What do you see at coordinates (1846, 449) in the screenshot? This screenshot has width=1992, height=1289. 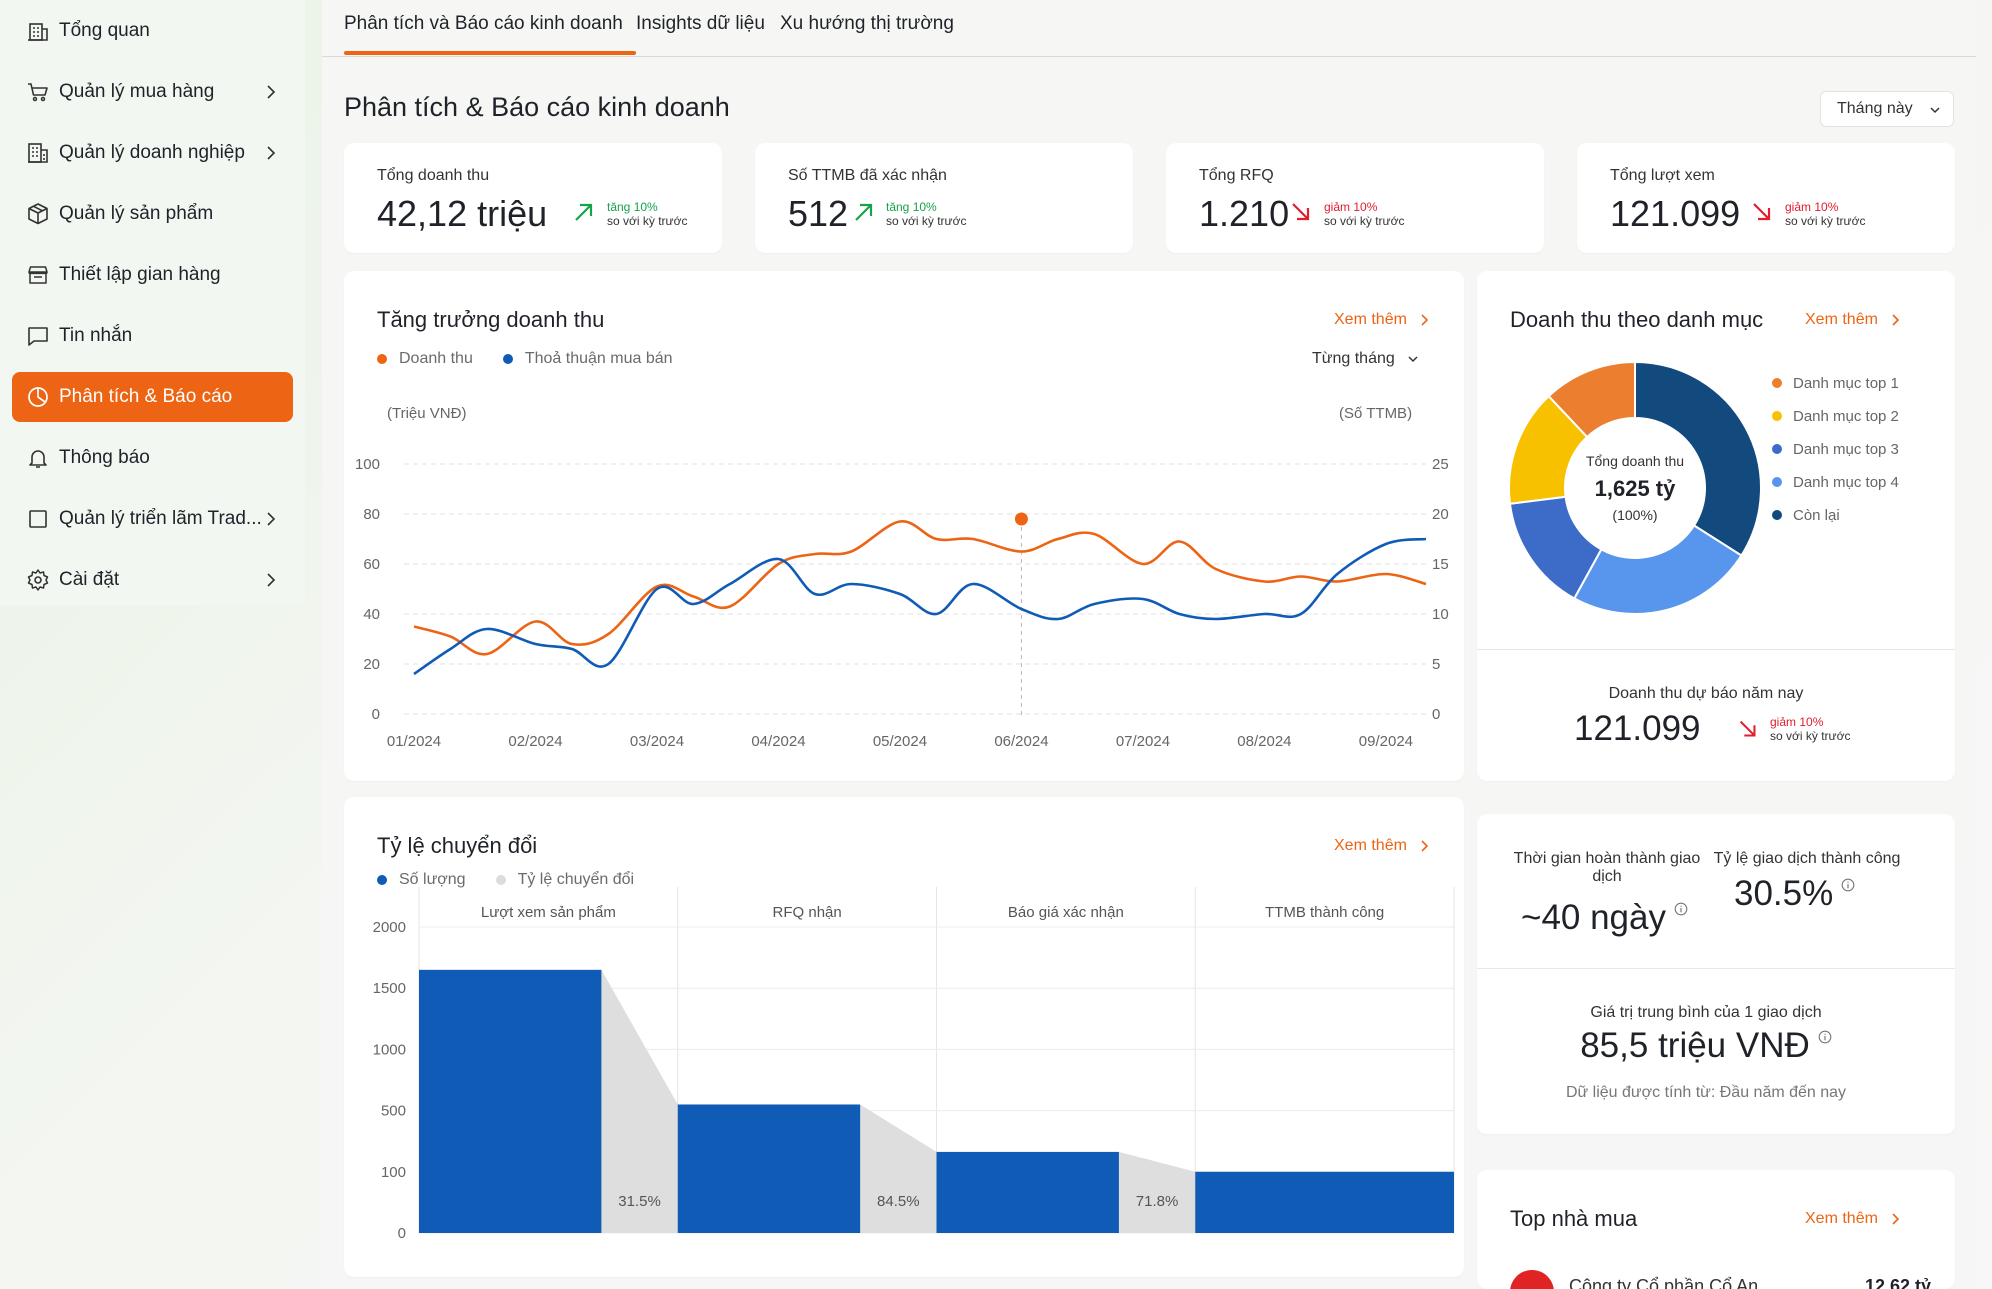 I see `legend-label: Danh mục top 3` at bounding box center [1846, 449].